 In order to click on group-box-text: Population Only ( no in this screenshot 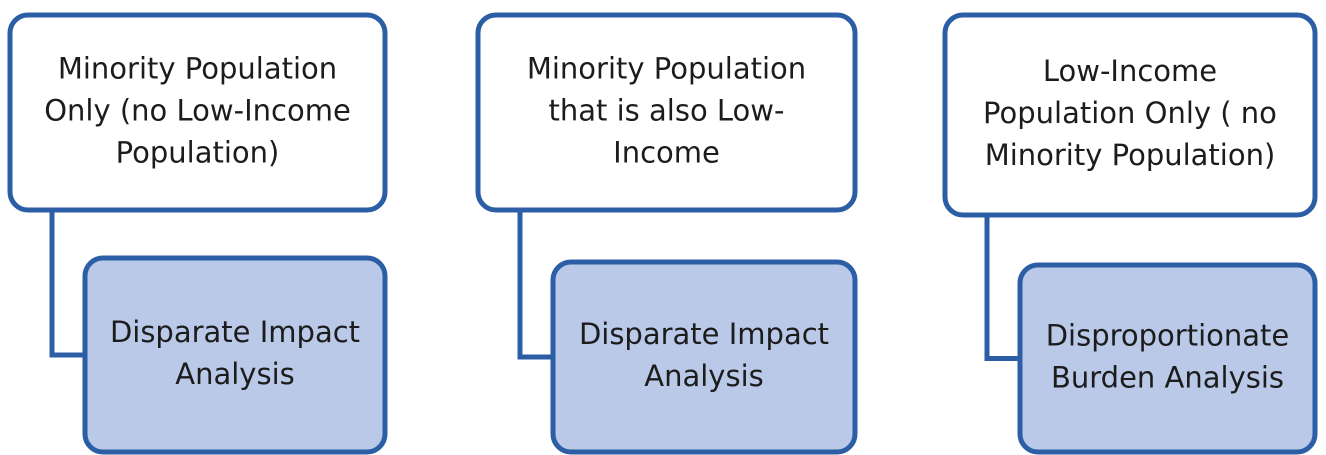, I will do `click(1130, 113)`.